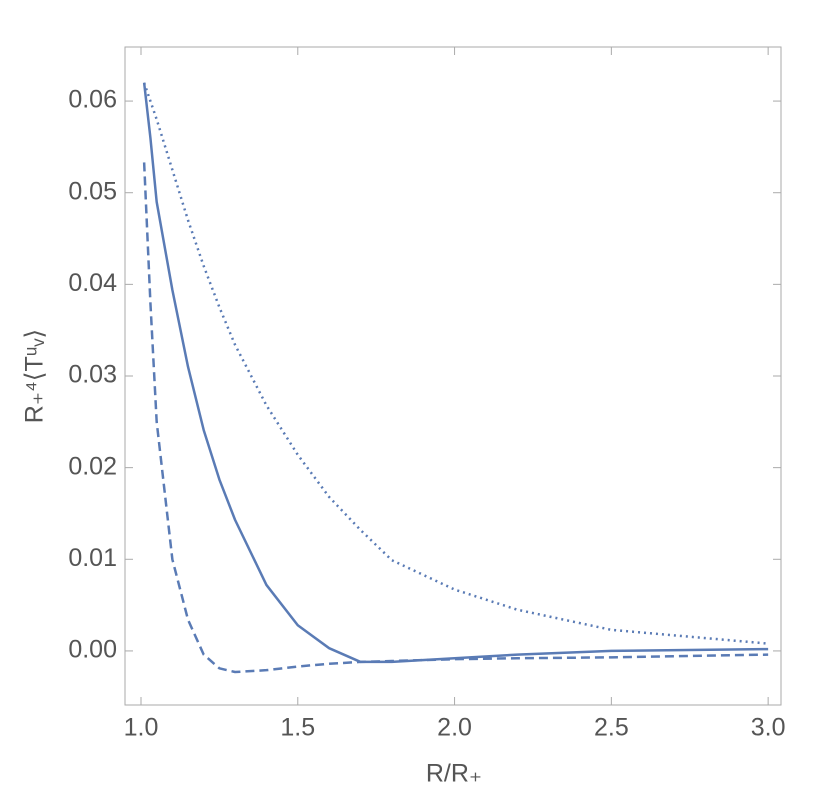 This screenshot has height=797, width=830. I want to click on x-tick-label: 2.0, so click(454, 728).